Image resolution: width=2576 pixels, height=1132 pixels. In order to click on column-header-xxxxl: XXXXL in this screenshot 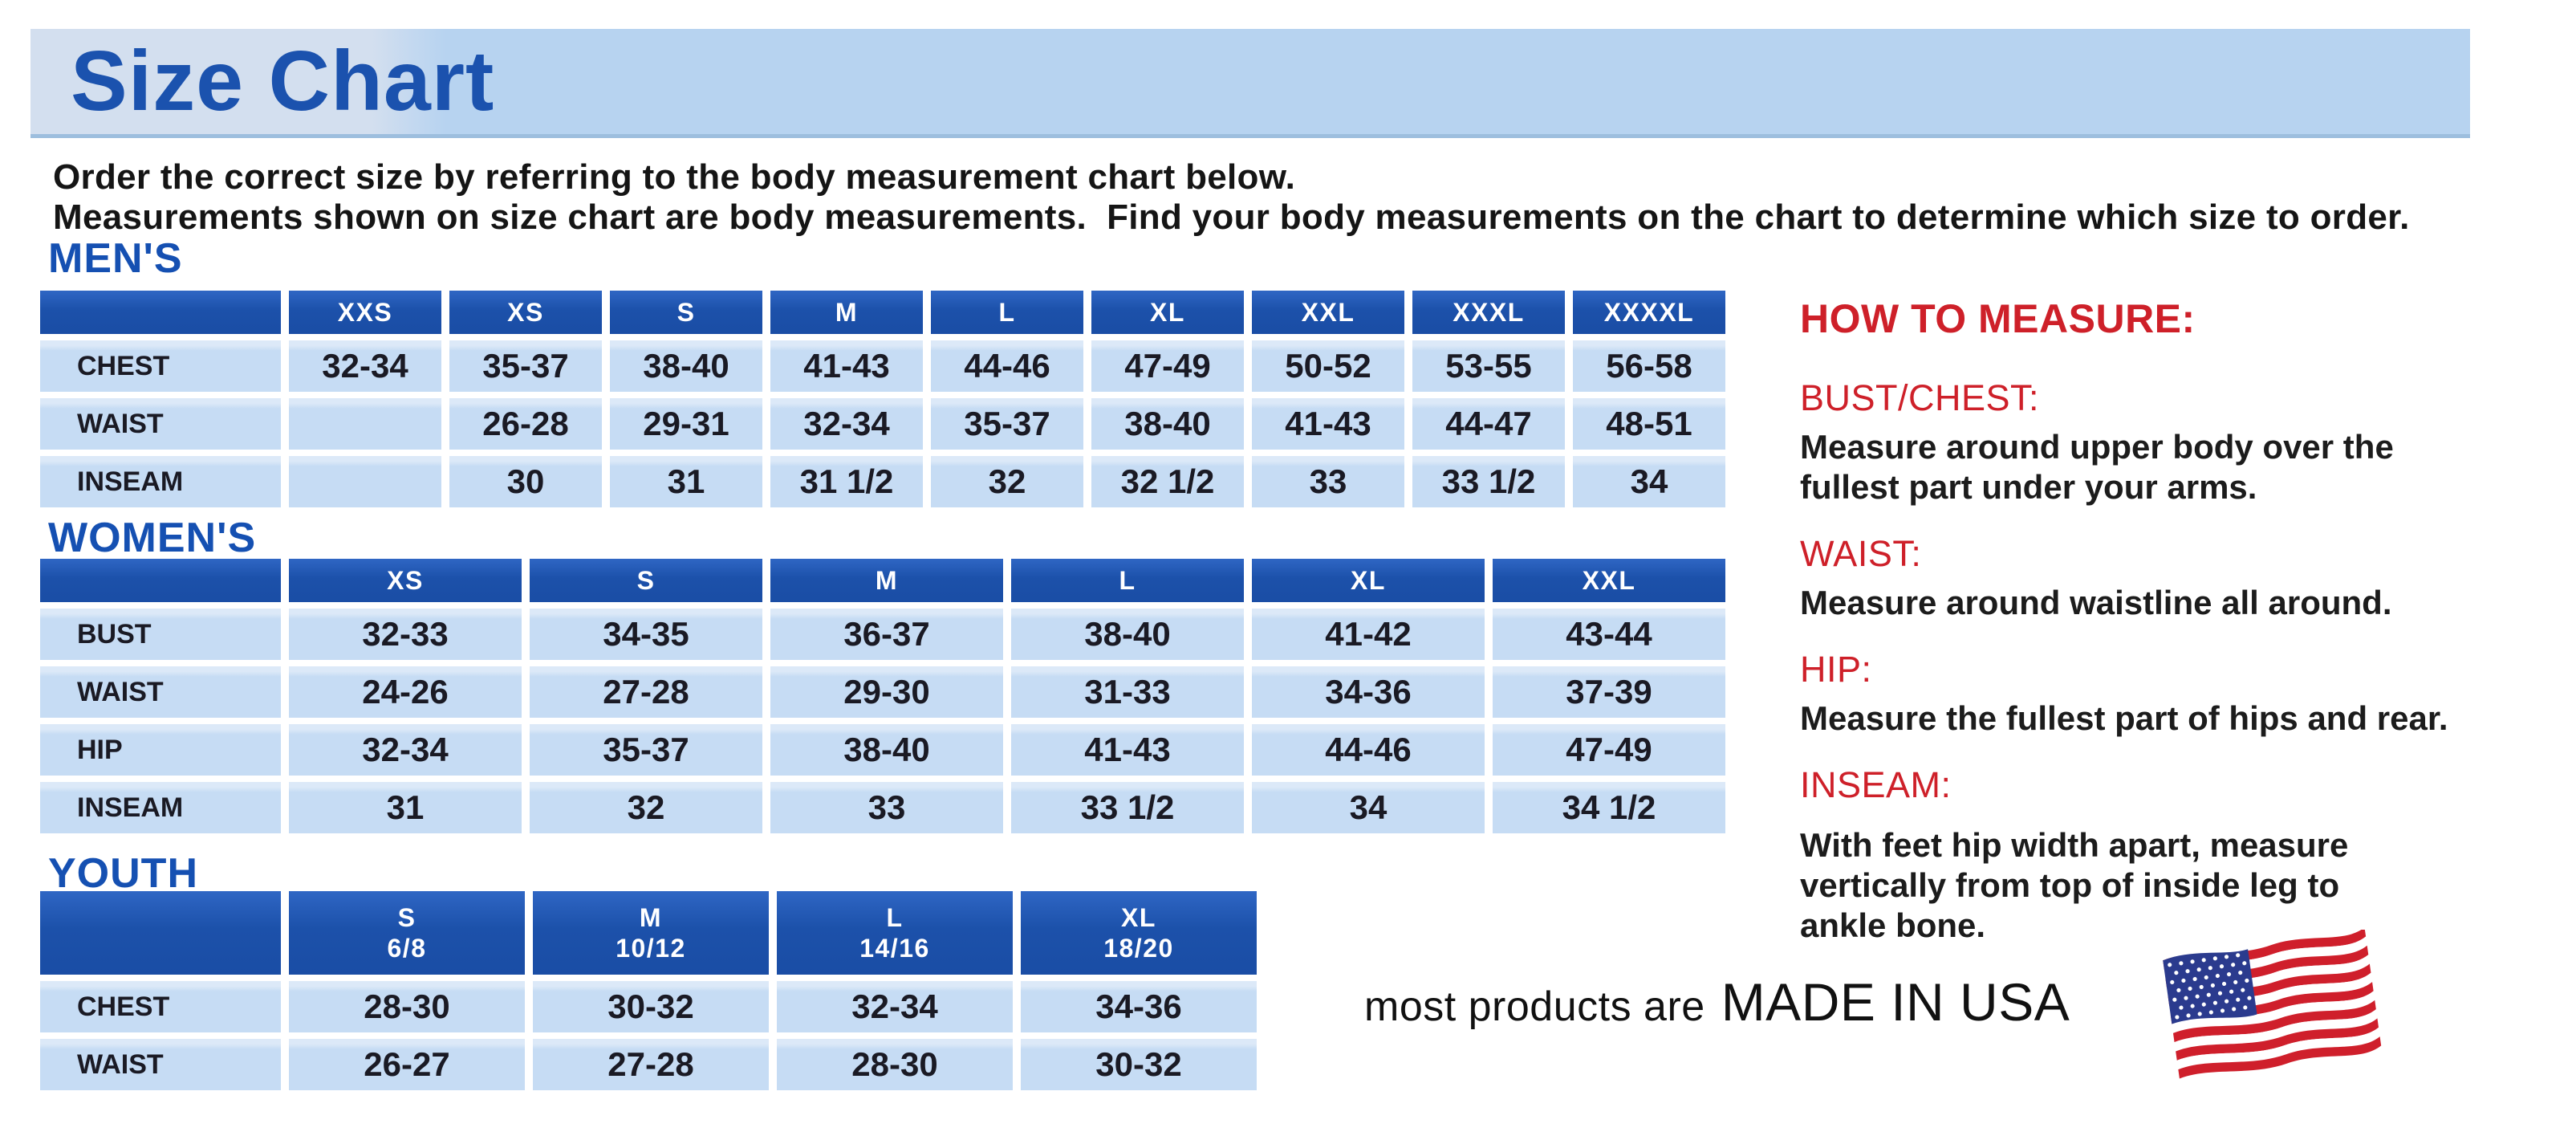, I will do `click(1649, 312)`.